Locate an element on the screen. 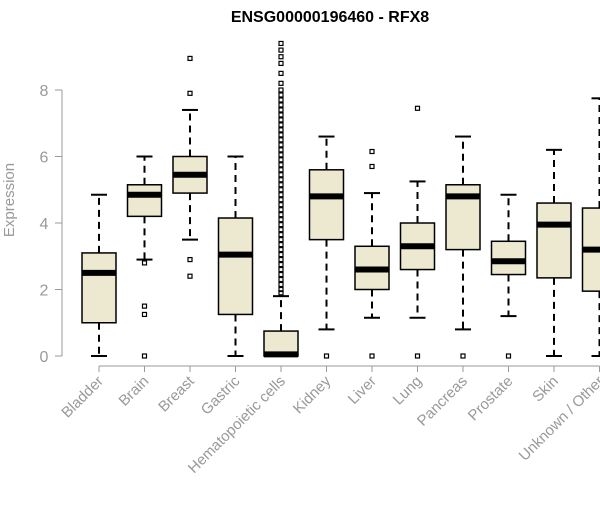 This screenshot has width=600, height=505. y-axis-label: Expression is located at coordinates (9, 200).